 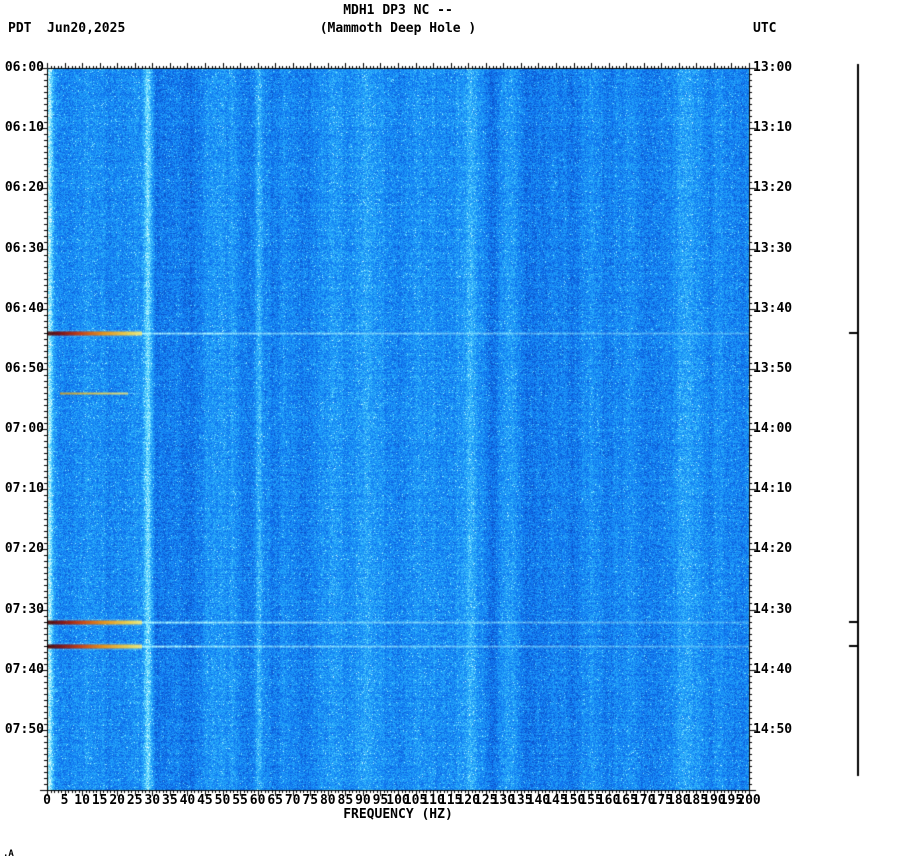 I want to click on freq-tick-label: 185, so click(x=696, y=800).